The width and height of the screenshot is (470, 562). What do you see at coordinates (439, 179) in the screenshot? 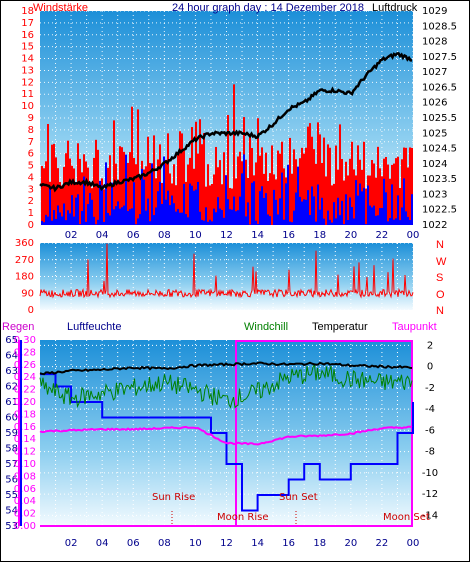
I see `pressure-tick-label: 1023.5` at bounding box center [439, 179].